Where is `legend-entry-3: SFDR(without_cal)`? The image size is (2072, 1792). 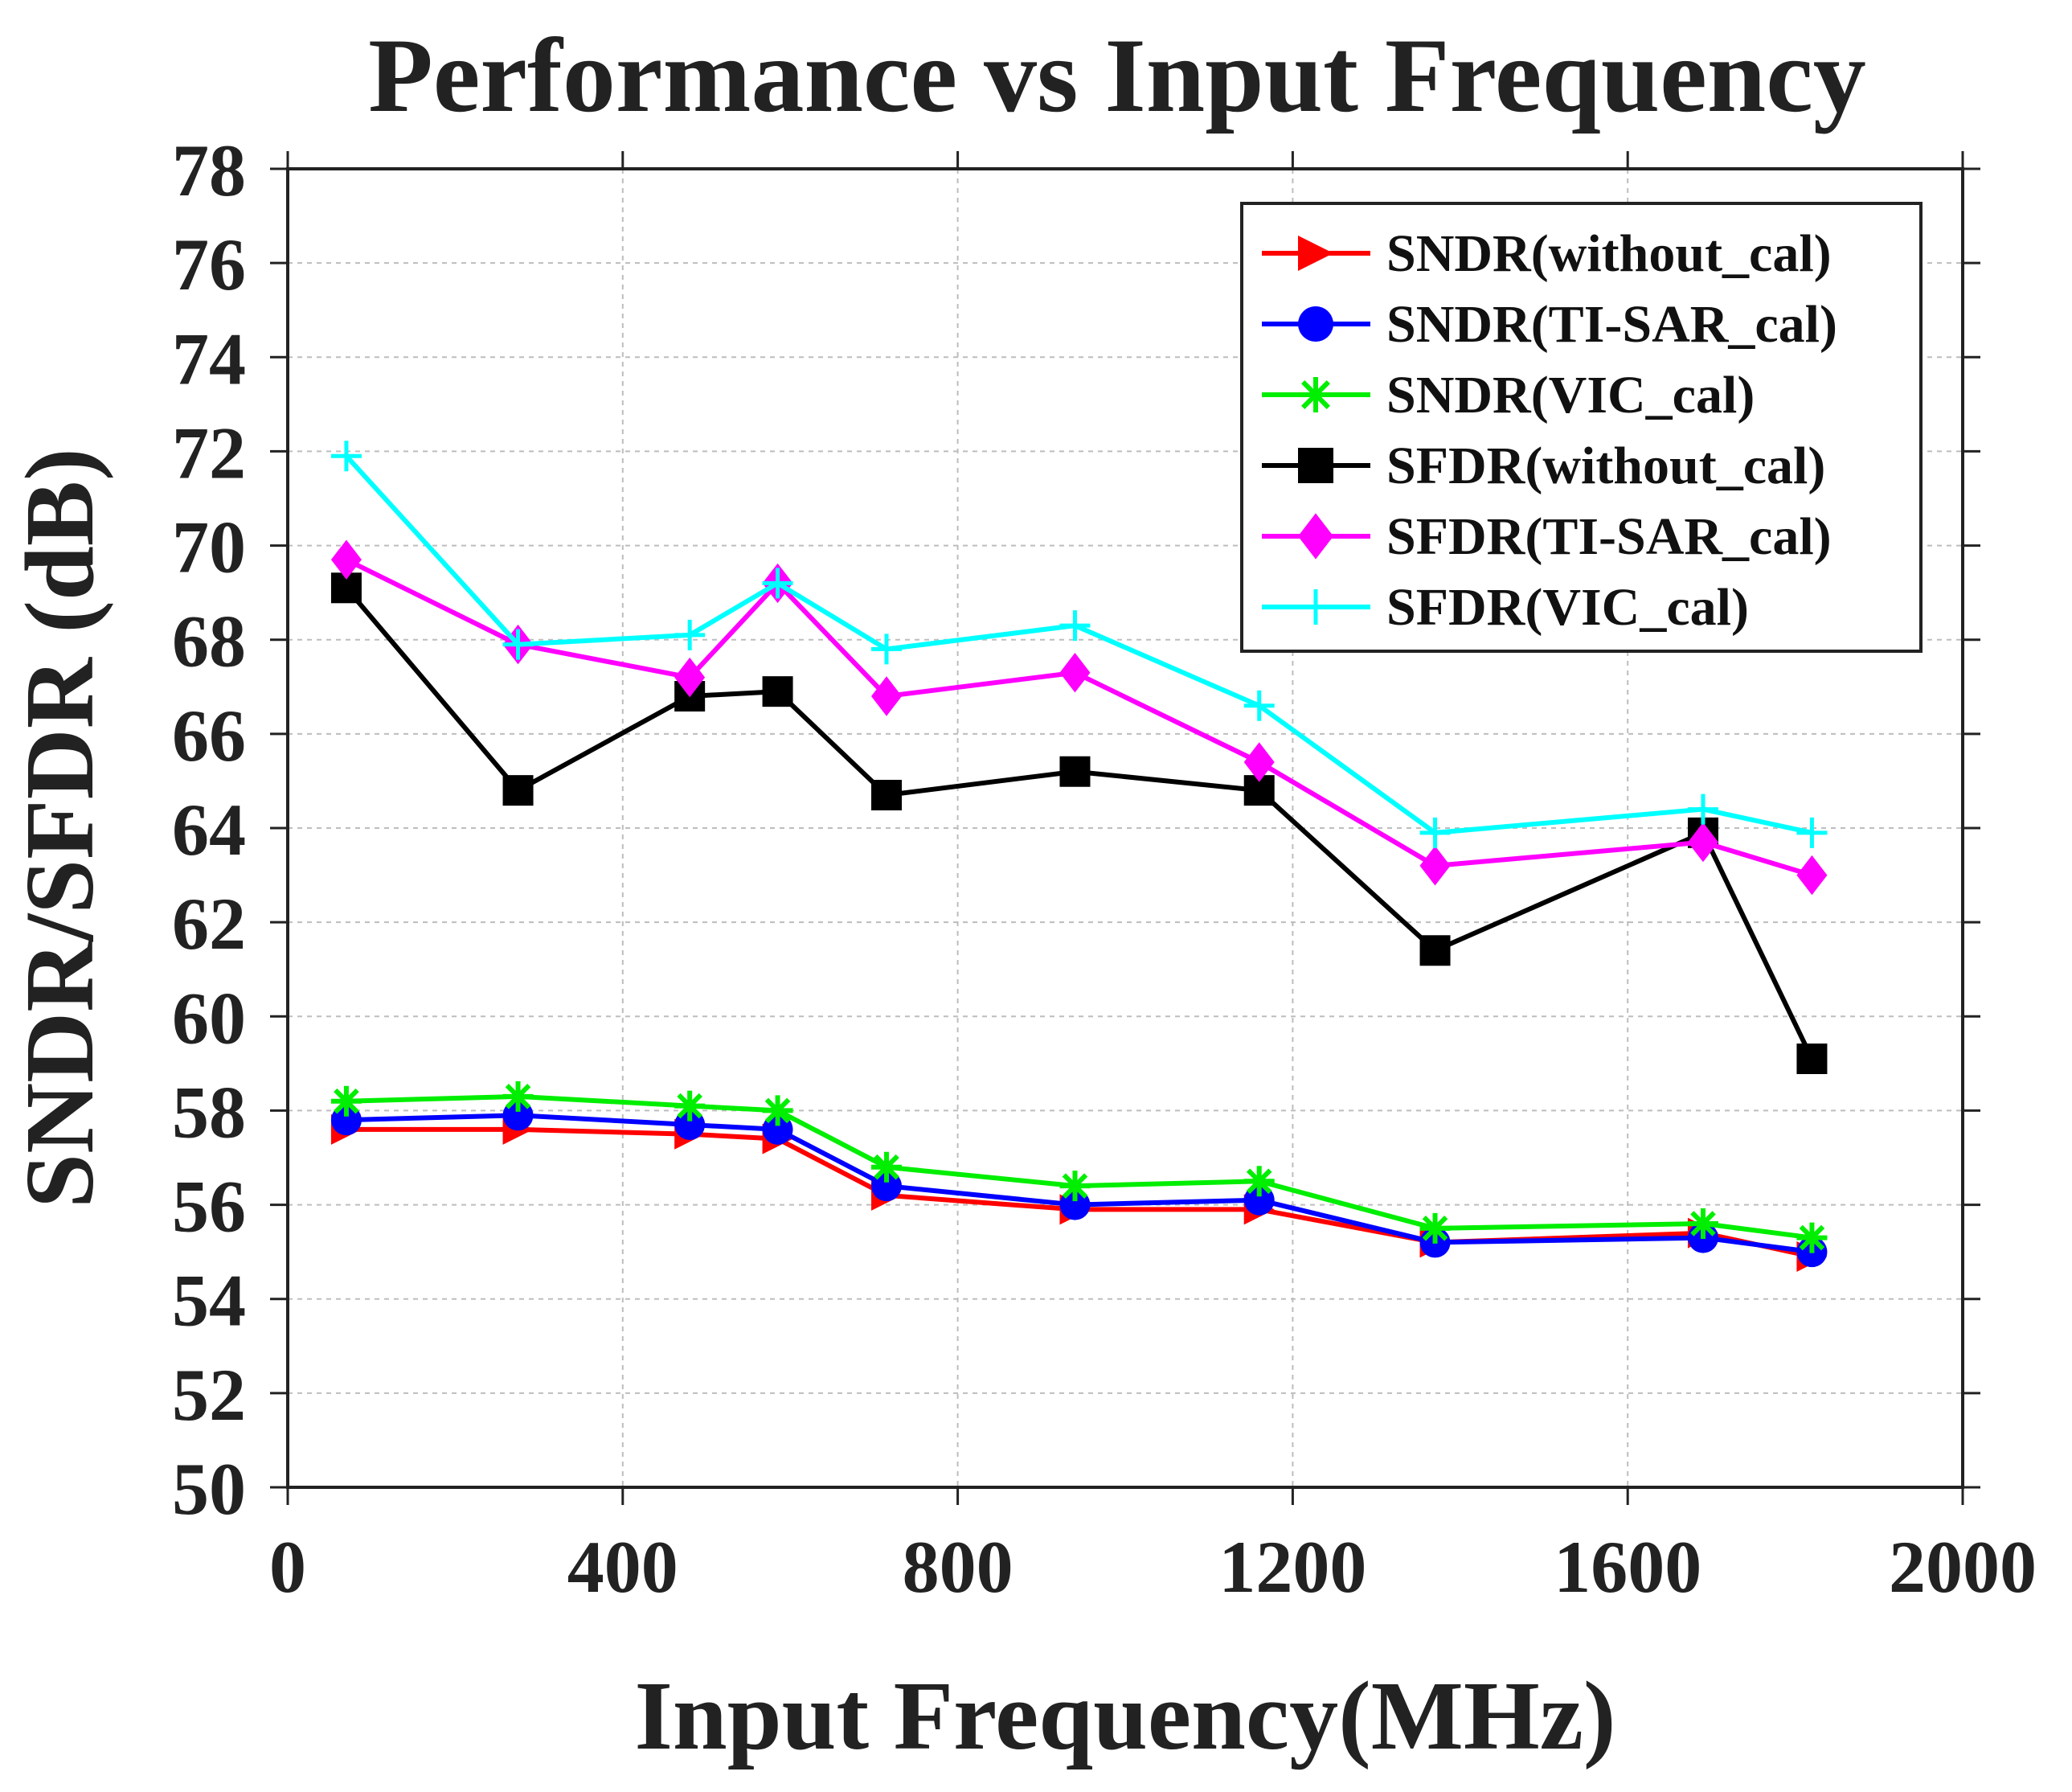 legend-entry-3: SFDR(without_cal) is located at coordinates (1543, 466).